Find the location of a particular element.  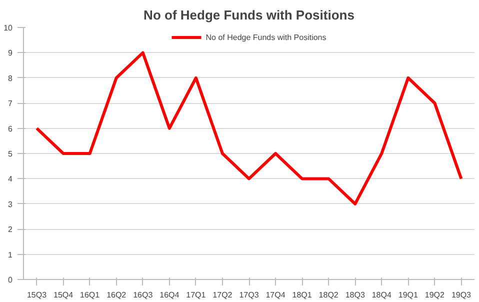

chart-title: No of Hedge Funds with Positions is located at coordinates (249, 15).